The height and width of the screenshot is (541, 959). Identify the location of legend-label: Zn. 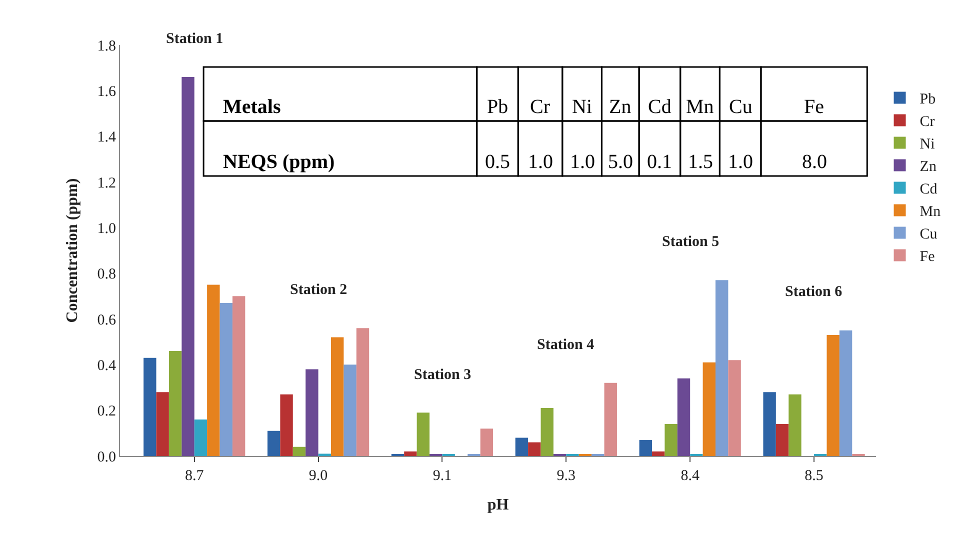
(928, 167).